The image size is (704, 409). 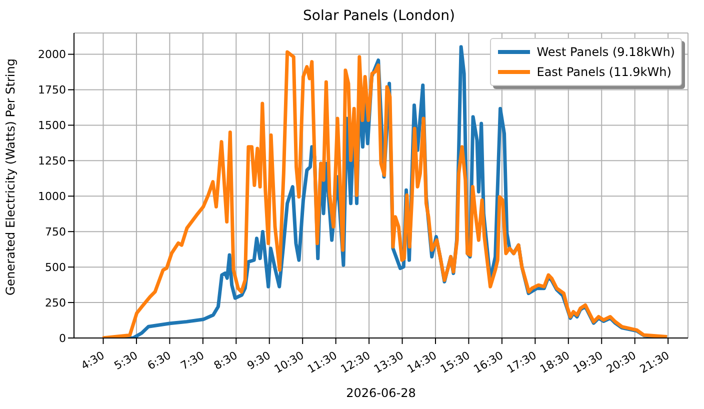 I want to click on y-tick-label: 750, so click(x=55, y=232).